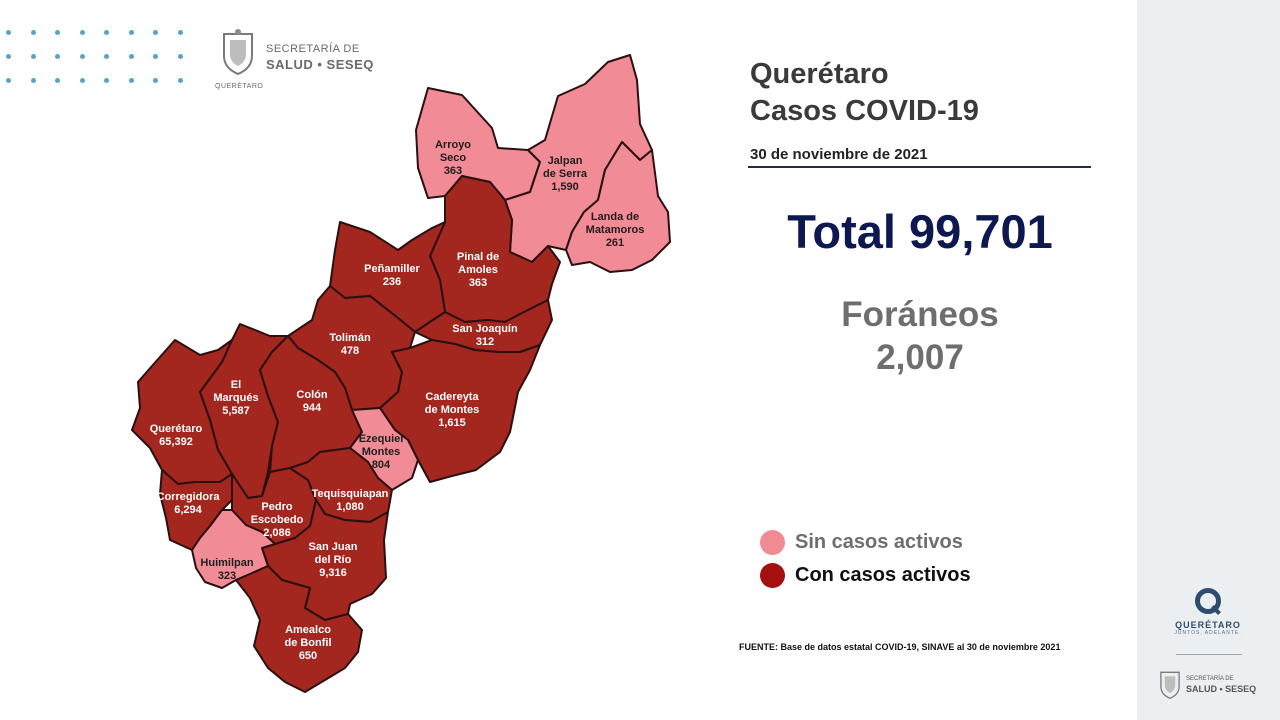 The height and width of the screenshot is (720, 1280). What do you see at coordinates (308, 656) in the screenshot?
I see `map-label-cases: 650` at bounding box center [308, 656].